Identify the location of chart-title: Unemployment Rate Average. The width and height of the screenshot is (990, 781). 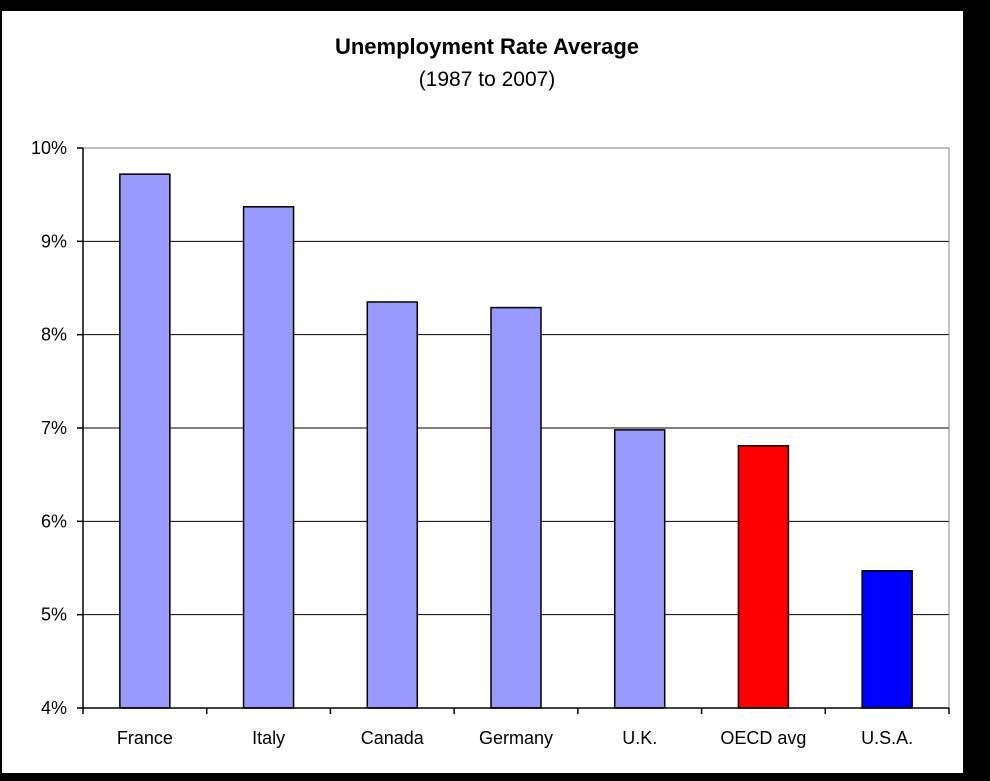
(487, 46).